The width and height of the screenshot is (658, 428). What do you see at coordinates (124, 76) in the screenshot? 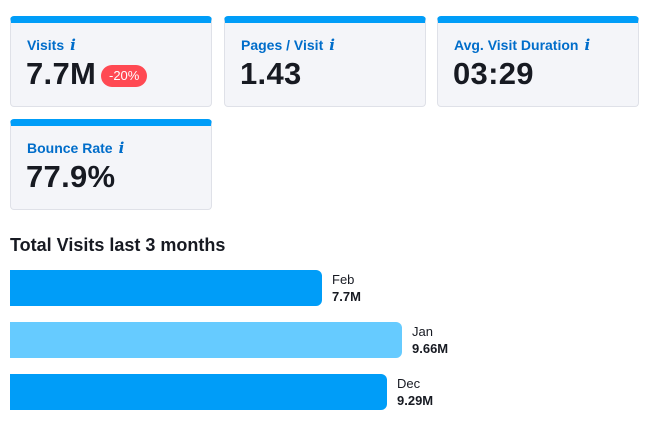
I see `visits-change-badge: -20%` at bounding box center [124, 76].